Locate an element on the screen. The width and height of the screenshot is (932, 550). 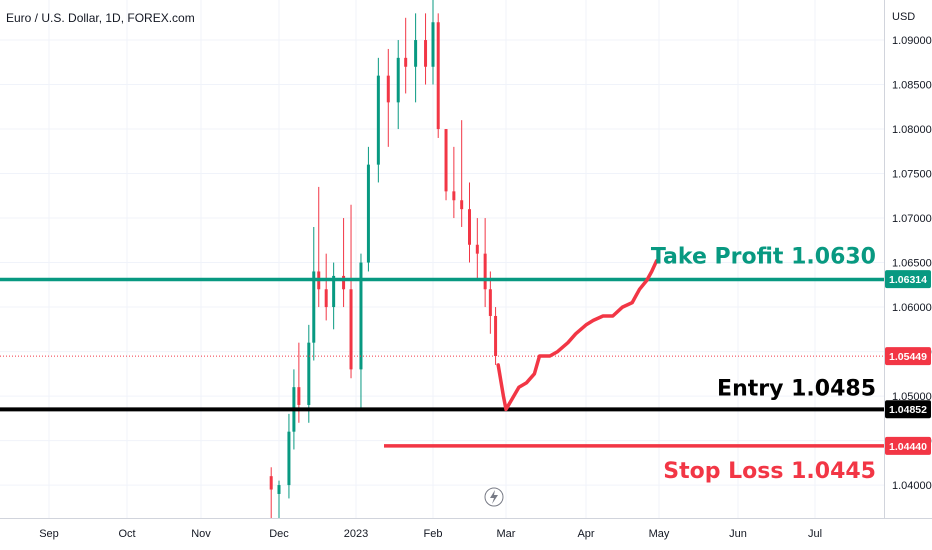
x-tick-label: Nov is located at coordinates (201, 534).